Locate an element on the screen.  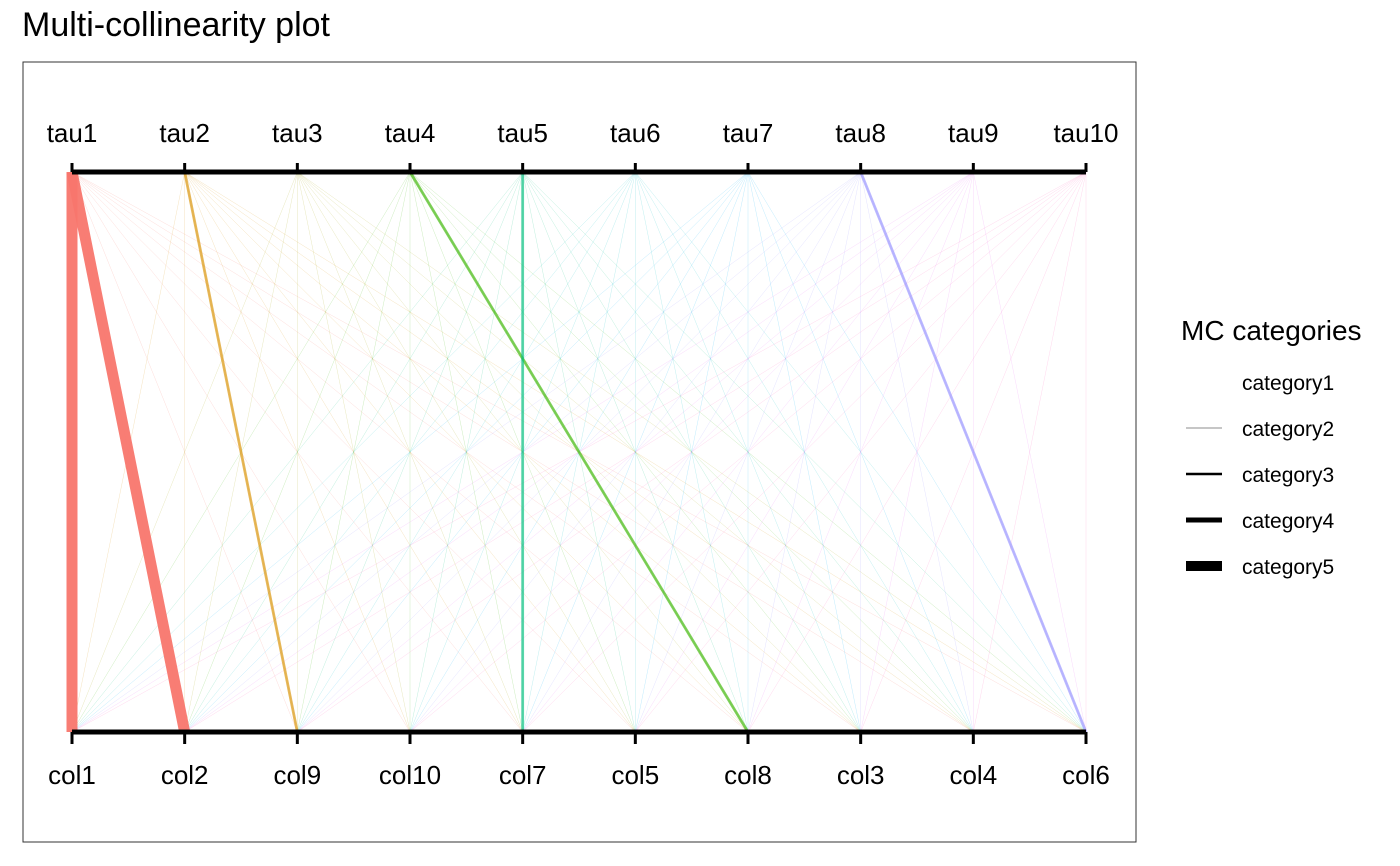
chart-title: Multi-collinearity plot is located at coordinates (176, 25).